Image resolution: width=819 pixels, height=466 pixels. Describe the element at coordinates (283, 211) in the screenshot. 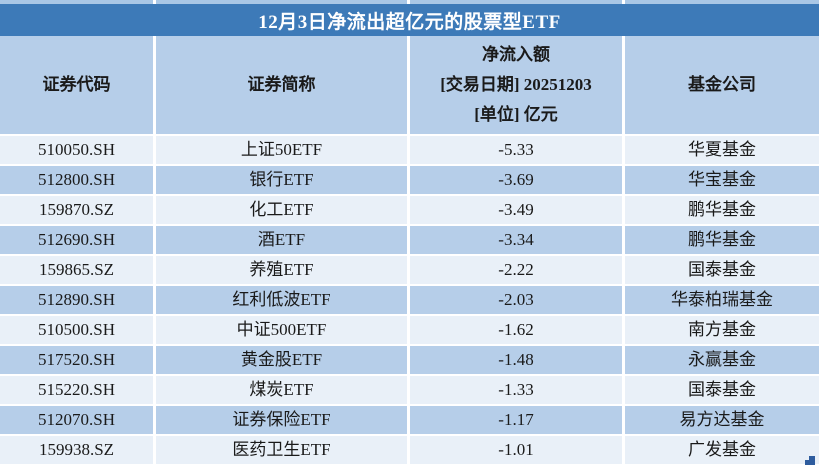

I see `cell-name: 化工ETF` at that location.